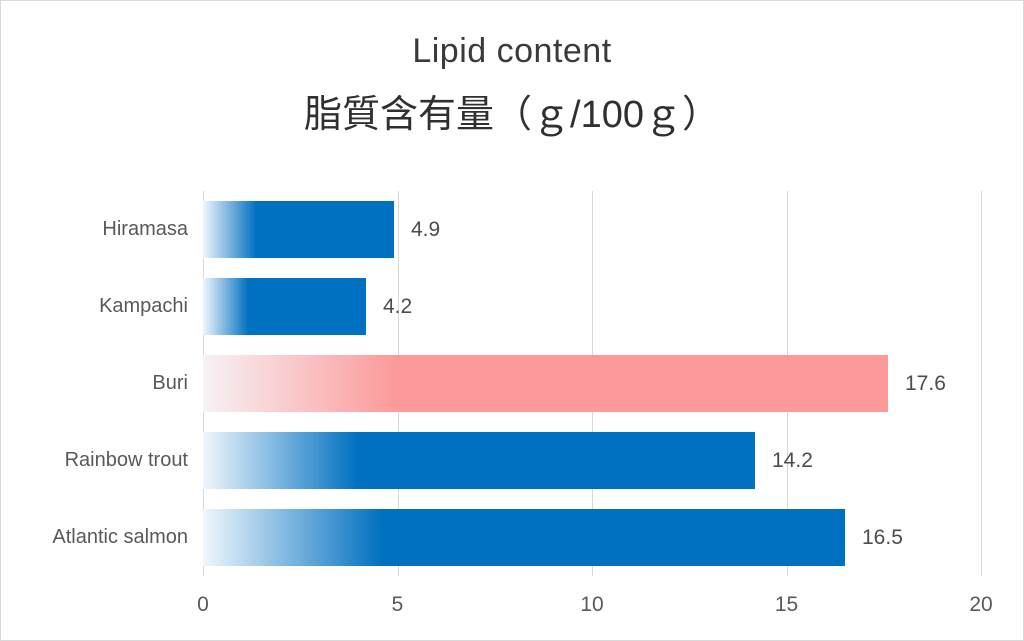 The height and width of the screenshot is (641, 1024). I want to click on category-label-hiramasa: Hiramasa, so click(145, 229).